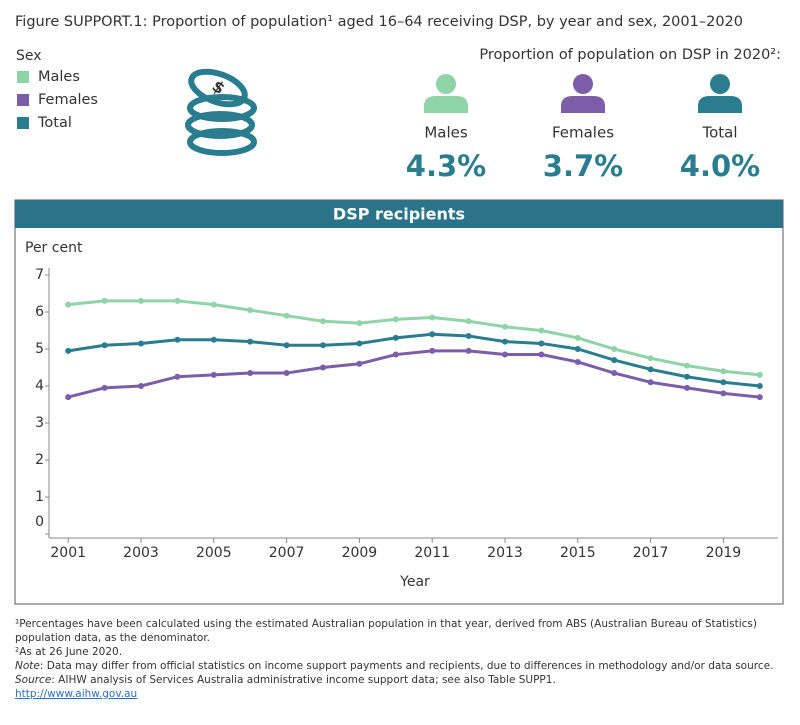 Image resolution: width=800 pixels, height=725 pixels. Describe the element at coordinates (651, 553) in the screenshot. I see `x-tick-label: 2017` at that location.